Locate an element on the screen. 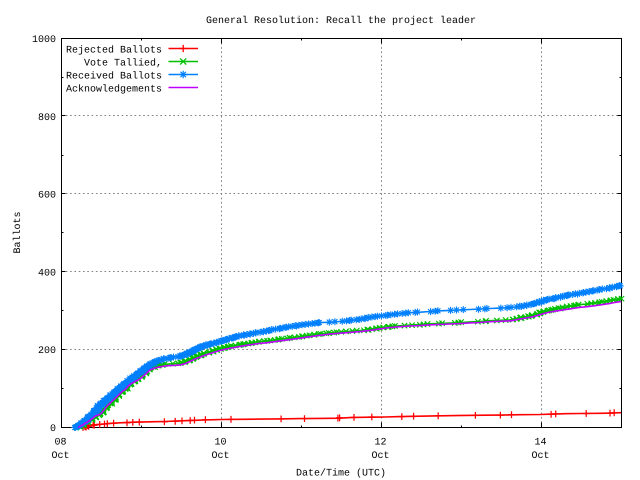 The image size is (640, 480). svg-text: 200 is located at coordinates (47, 351).